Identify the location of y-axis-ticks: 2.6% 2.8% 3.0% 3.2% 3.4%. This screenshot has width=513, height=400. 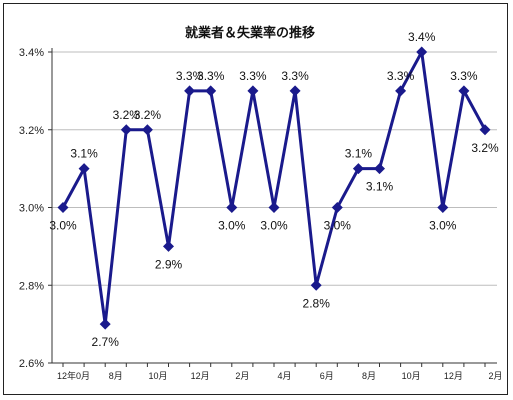
(35, 208).